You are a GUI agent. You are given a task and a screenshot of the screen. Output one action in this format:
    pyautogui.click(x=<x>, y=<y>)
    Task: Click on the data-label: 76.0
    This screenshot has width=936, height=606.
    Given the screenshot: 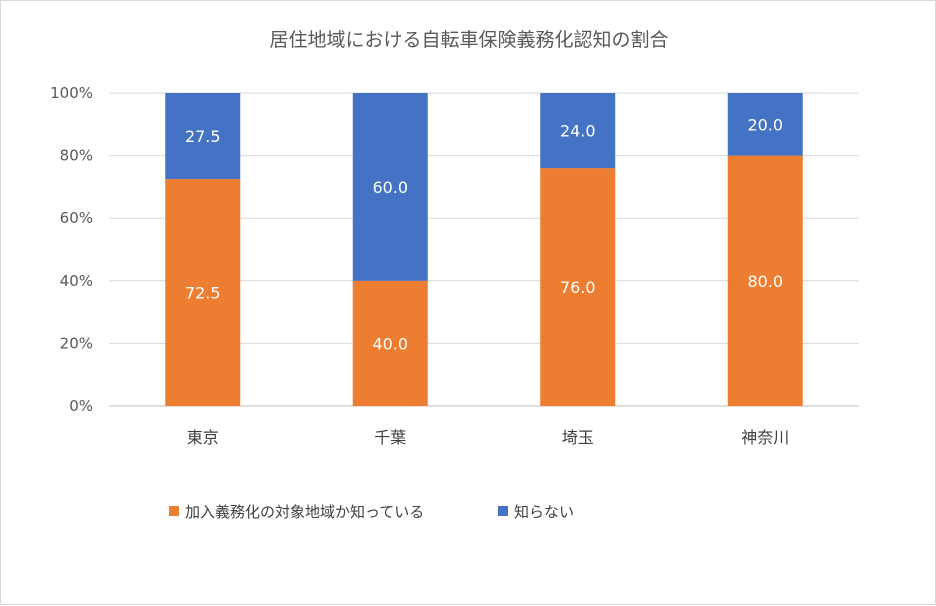 What is the action you would take?
    pyautogui.click(x=578, y=287)
    